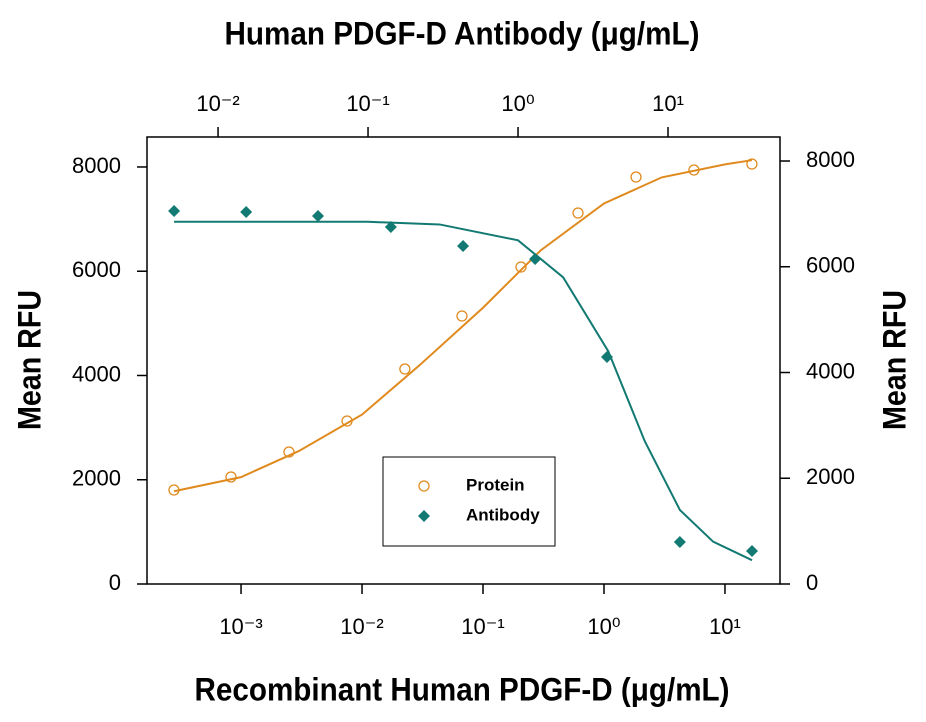  Describe the element at coordinates (462, 33) in the screenshot. I see `top-axis-title: Human PDGF-D Antibody (μg/mL)` at that location.